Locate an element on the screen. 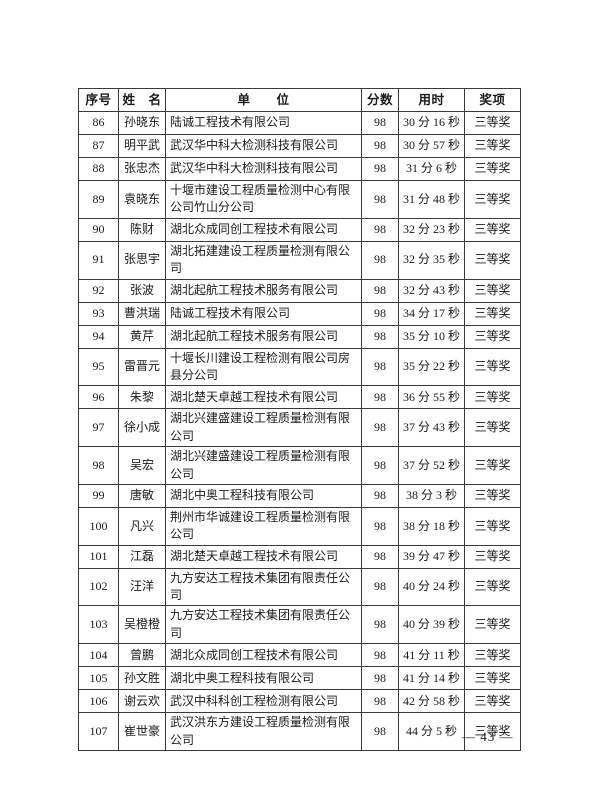 The height and width of the screenshot is (800, 600). cell-organization: 武汉华中科大检测科技有限公司 is located at coordinates (263, 146).